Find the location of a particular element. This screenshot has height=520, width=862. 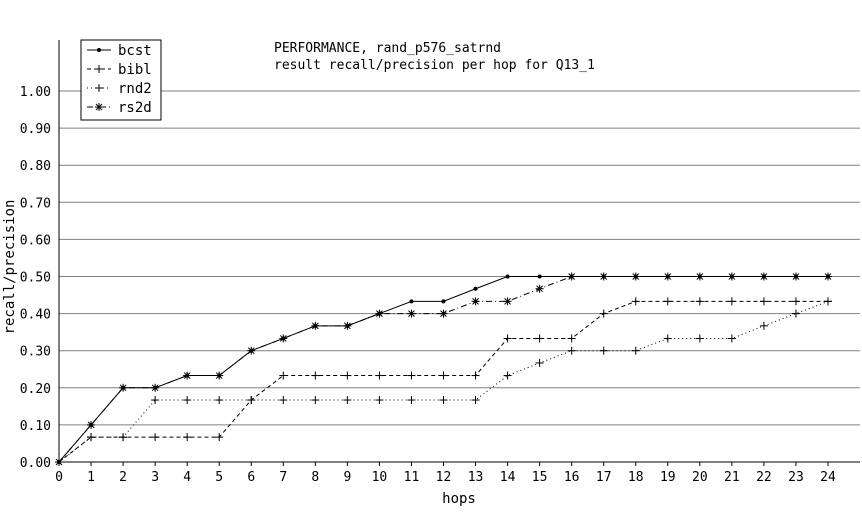

x-tick-label: 4 is located at coordinates (187, 477).